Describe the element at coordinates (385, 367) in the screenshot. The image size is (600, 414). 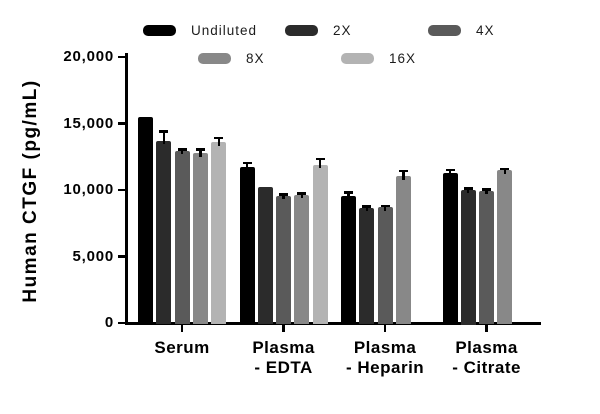
I see `x-group-label-line: - Heparin` at that location.